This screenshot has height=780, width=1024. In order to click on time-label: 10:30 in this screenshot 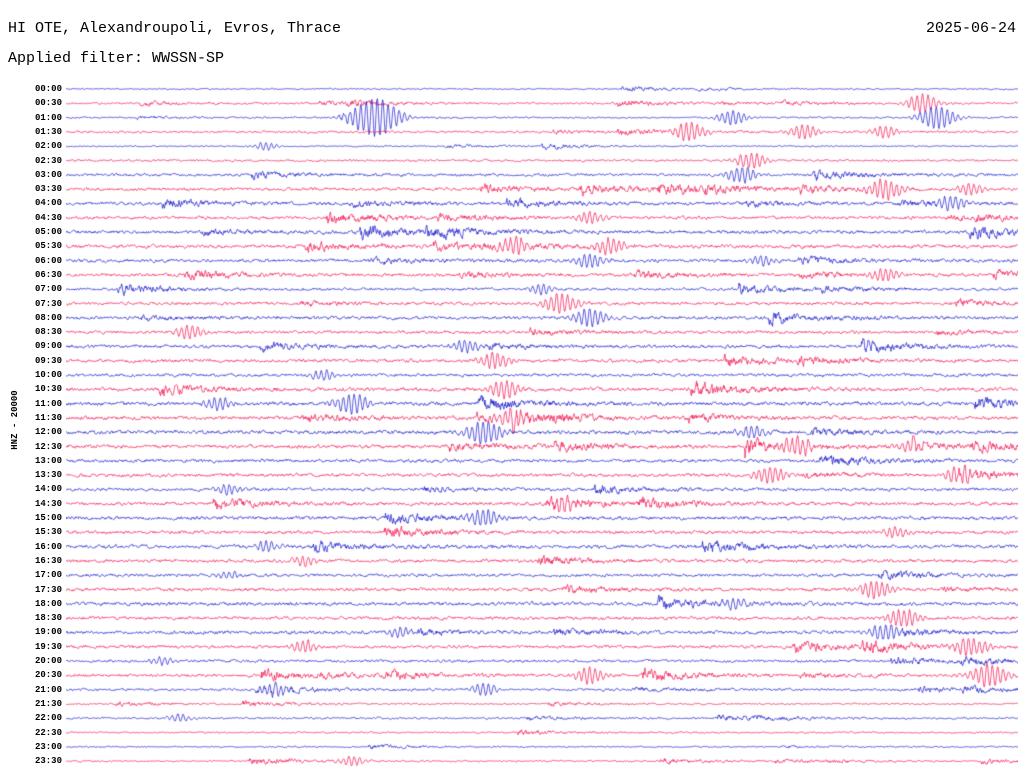, I will do `click(48, 389)`.